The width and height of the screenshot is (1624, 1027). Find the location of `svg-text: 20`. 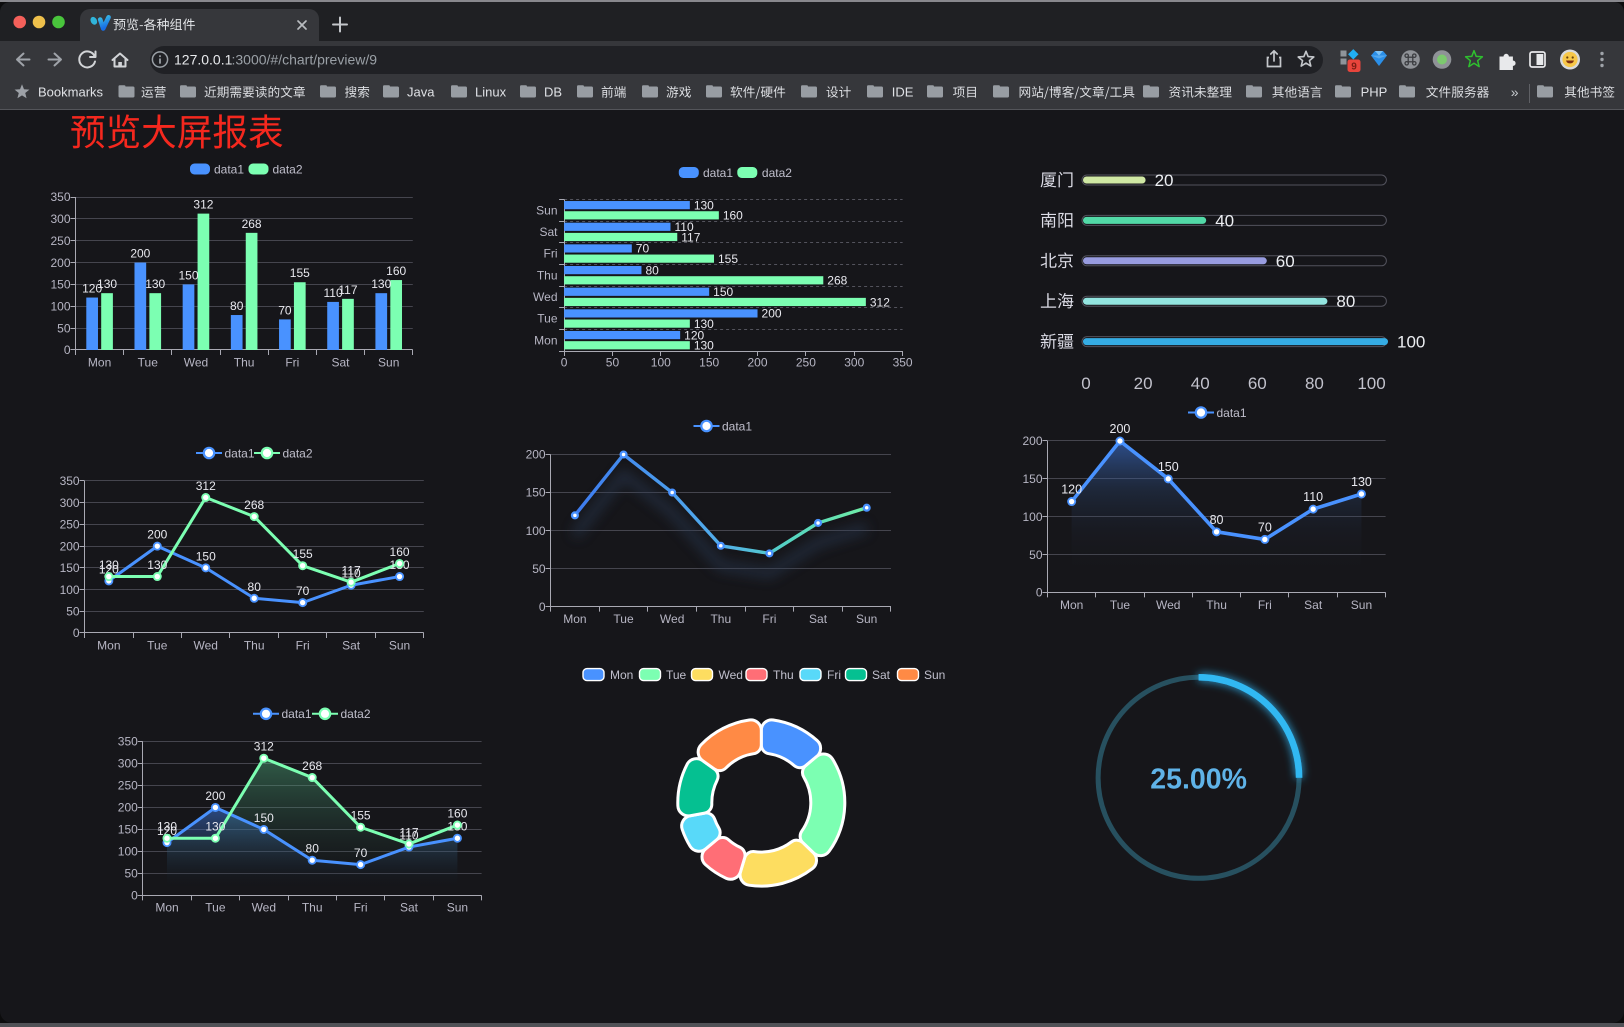

svg-text: 20 is located at coordinates (1143, 383).